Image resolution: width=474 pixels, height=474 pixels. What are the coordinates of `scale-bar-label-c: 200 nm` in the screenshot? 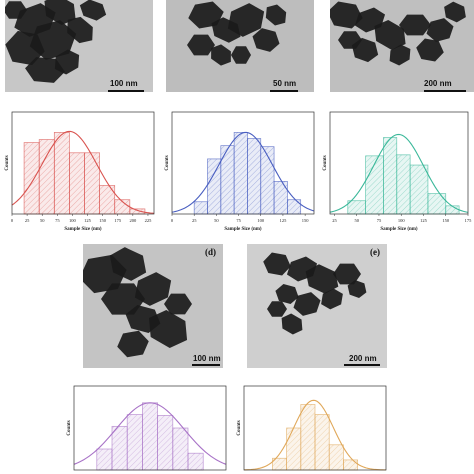 It's located at (438, 83).